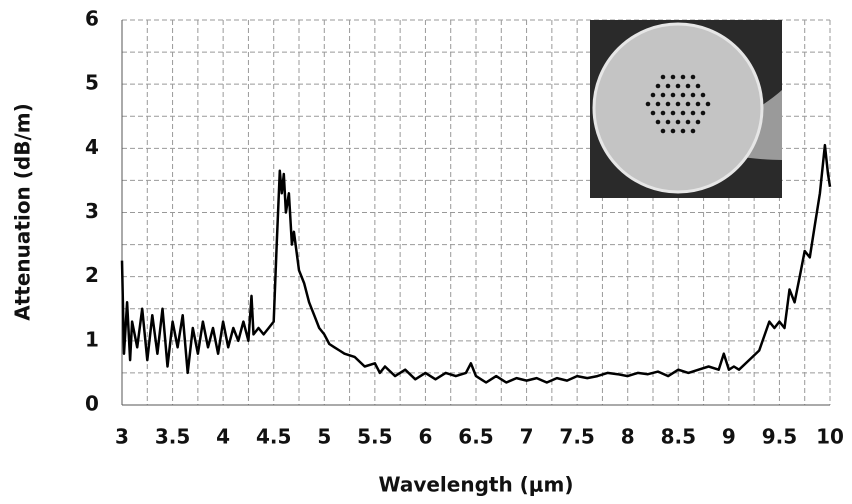 This screenshot has width=852, height=504. What do you see at coordinates (628, 437) in the screenshot?
I see `x-tick-label: 8` at bounding box center [628, 437].